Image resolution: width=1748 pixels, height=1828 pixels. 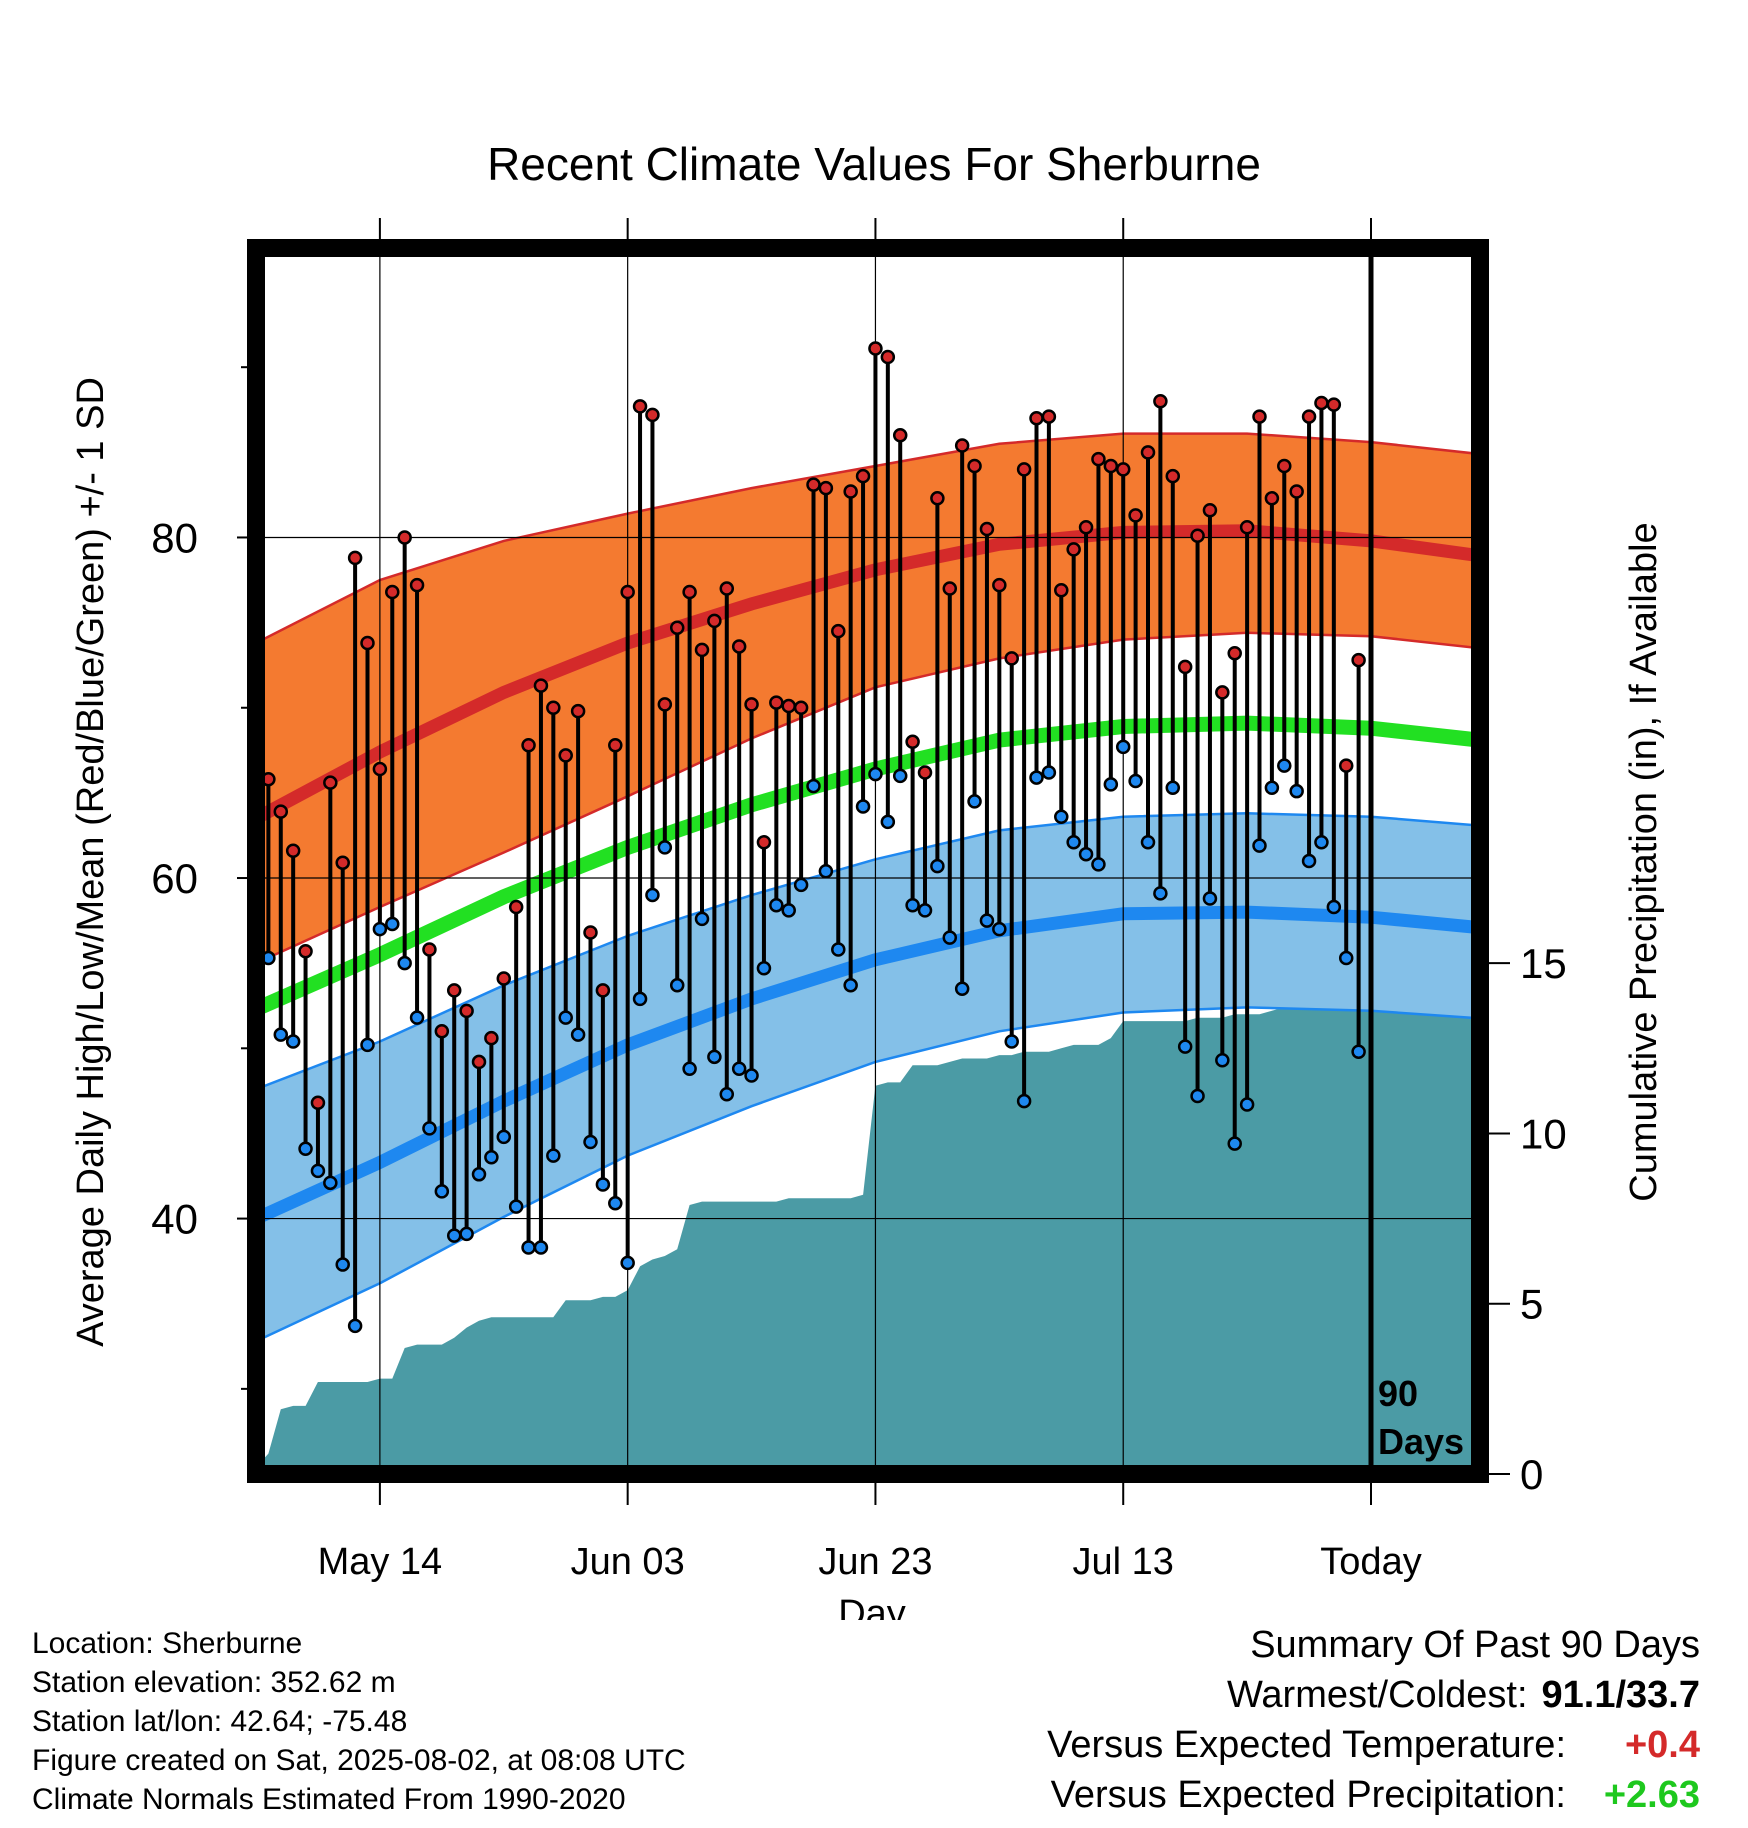 What do you see at coordinates (1531, 1304) in the screenshot?
I see `y2-tick-label: 5` at bounding box center [1531, 1304].